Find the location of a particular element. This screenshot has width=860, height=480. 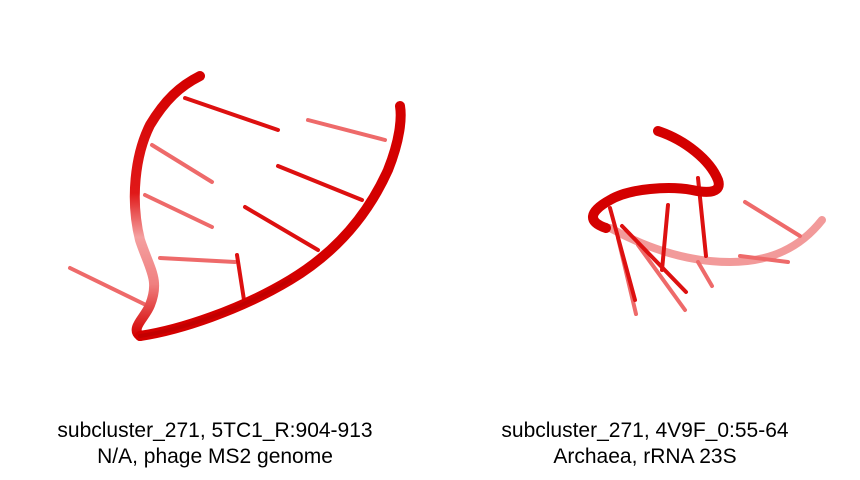

caption-right-line2: Archaea, rRNA 23S is located at coordinates (645, 456).